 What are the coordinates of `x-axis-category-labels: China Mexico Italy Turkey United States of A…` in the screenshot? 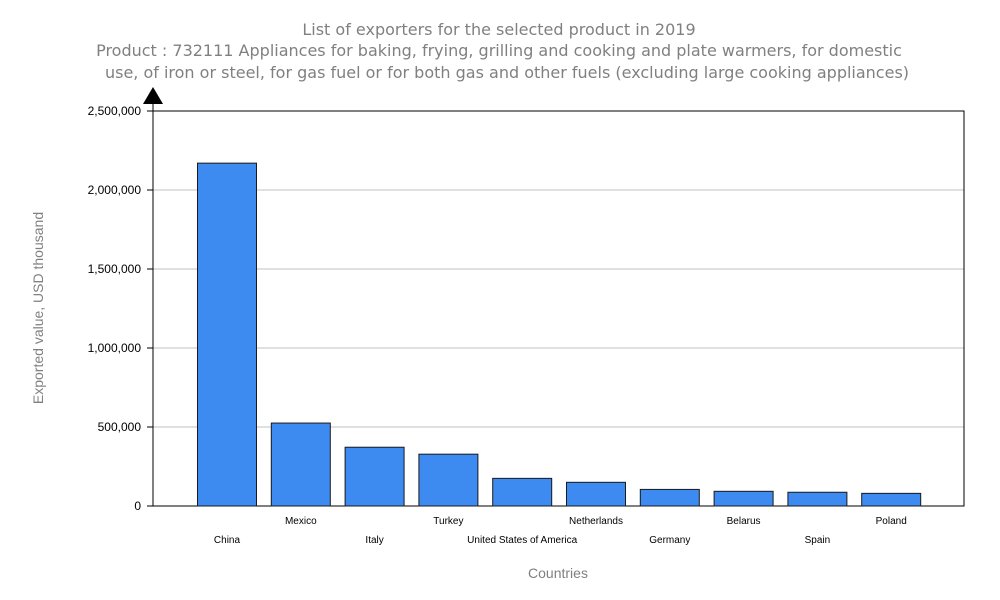 It's located at (560, 531).